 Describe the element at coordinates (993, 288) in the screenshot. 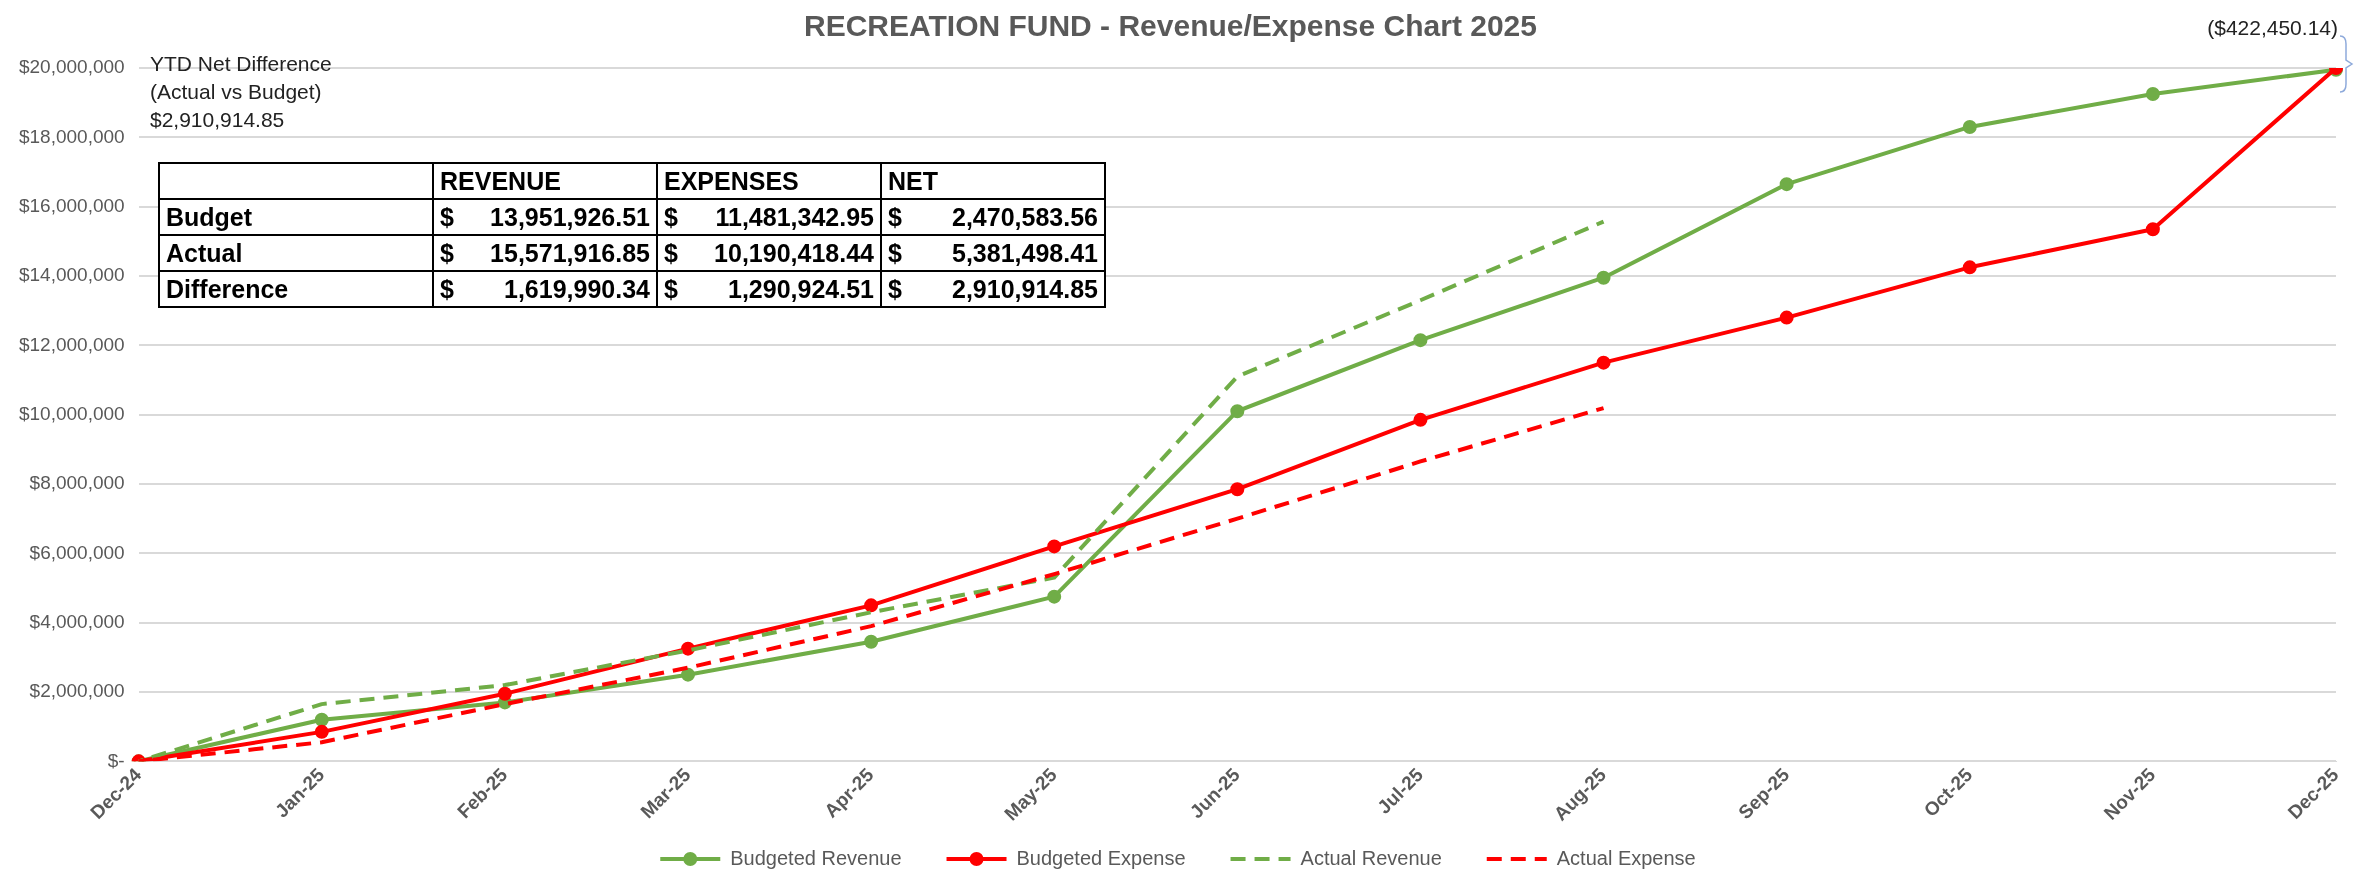

I see `text: $ 2,910,914.85` at that location.